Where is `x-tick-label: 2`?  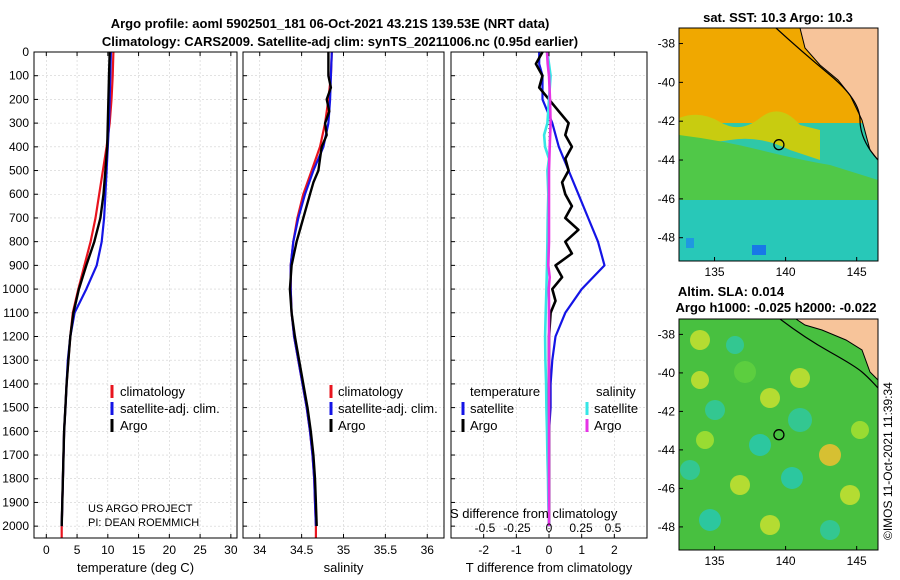 x-tick-label: 2 is located at coordinates (614, 550).